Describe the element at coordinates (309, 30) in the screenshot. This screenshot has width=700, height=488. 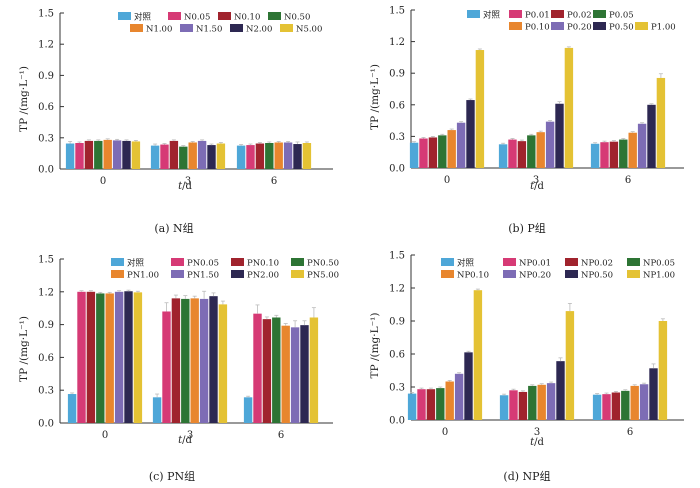
I see `legend-label: N5.00` at that location.